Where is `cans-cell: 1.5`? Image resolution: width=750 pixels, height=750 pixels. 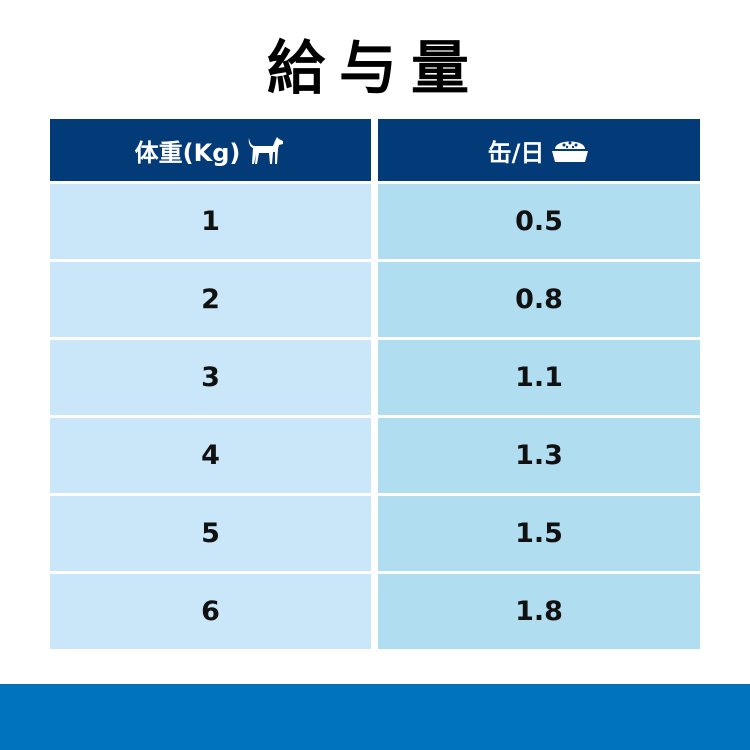 cans-cell: 1.5 is located at coordinates (539, 533).